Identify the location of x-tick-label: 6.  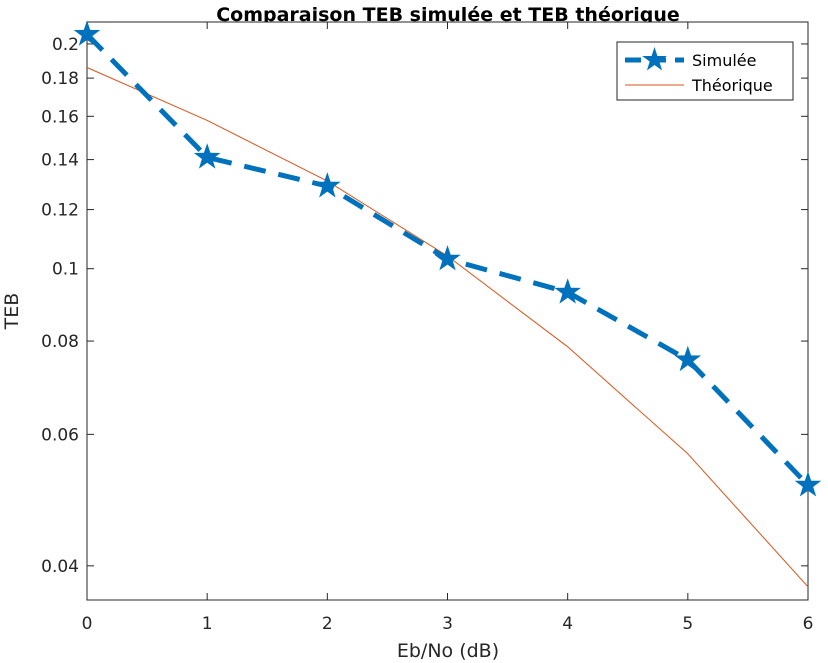
(808, 624).